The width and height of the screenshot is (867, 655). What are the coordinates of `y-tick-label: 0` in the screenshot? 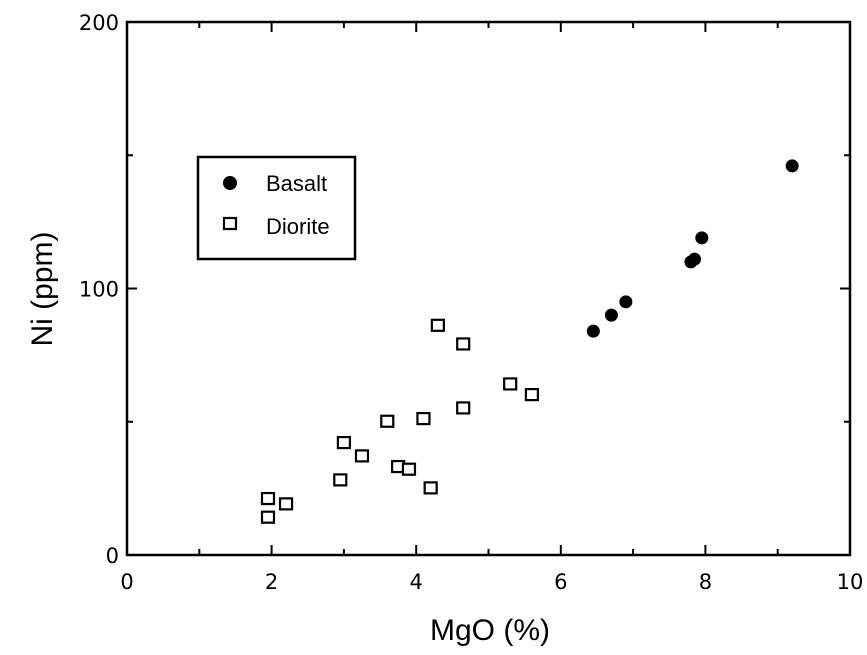 It's located at (112, 556).